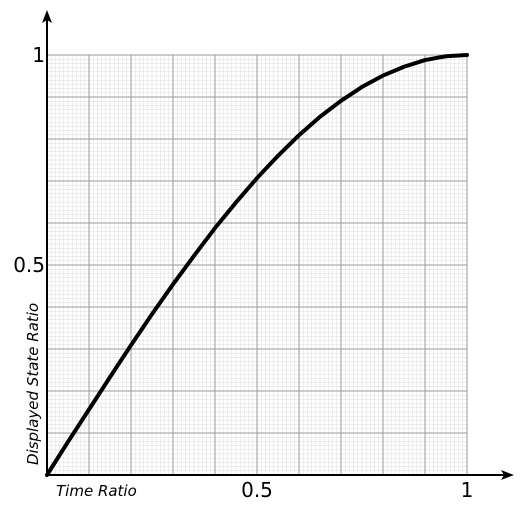  I want to click on x-axis-arrowhead, so click(507, 475).